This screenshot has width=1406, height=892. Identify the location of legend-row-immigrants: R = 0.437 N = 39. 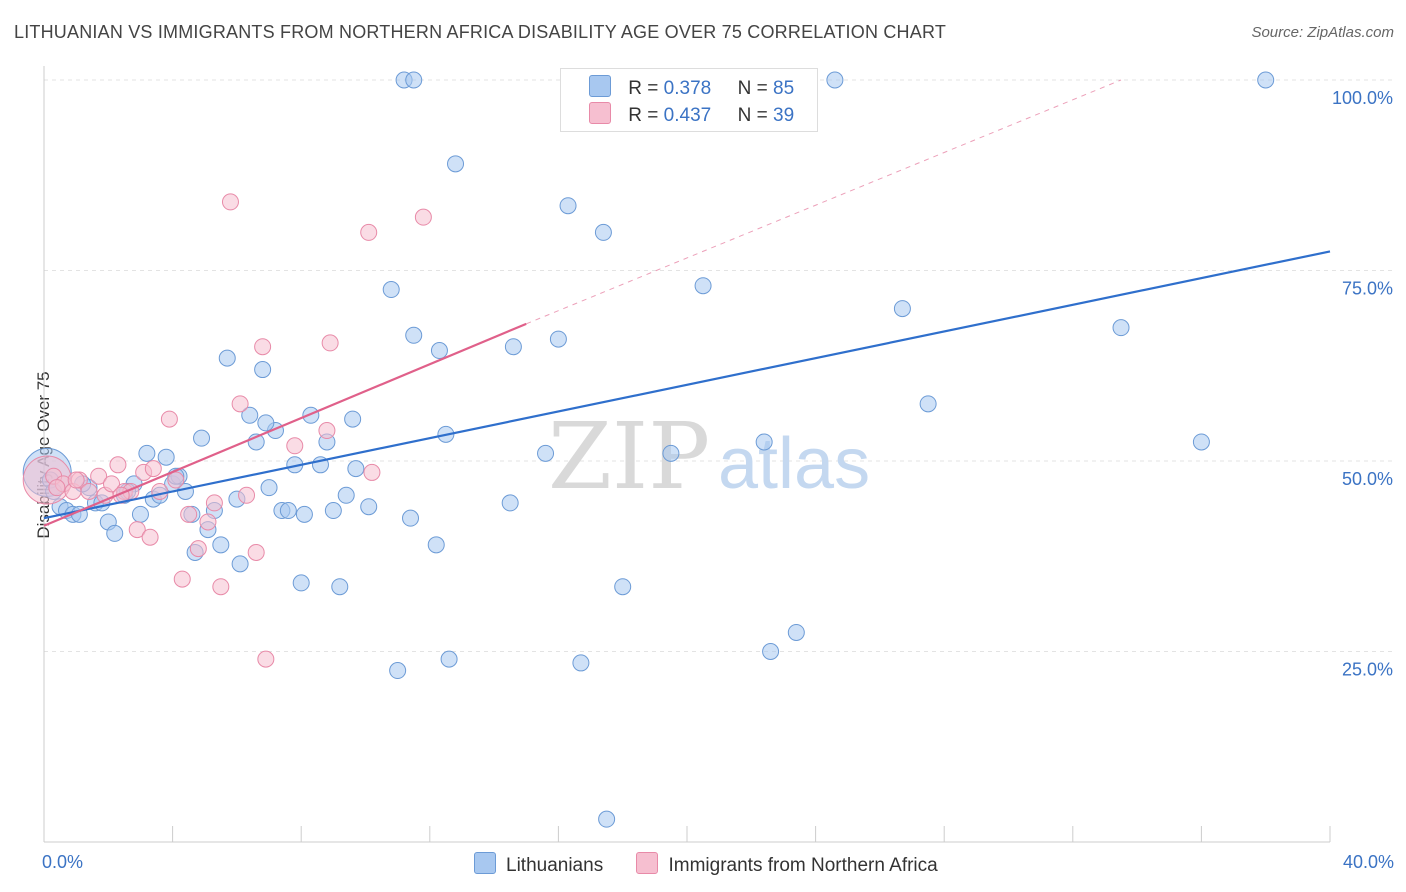
(691, 115).